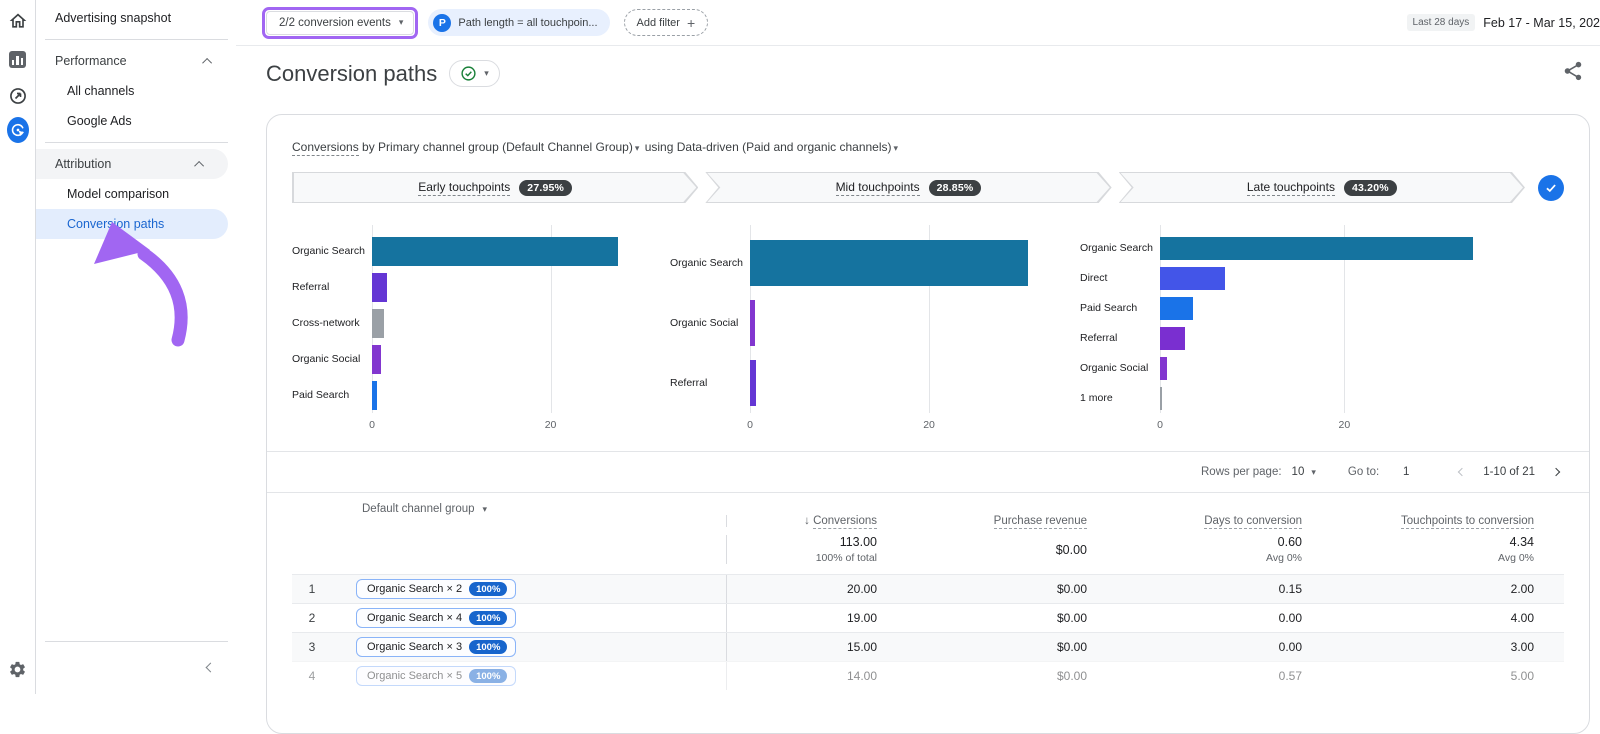 Image resolution: width=1600 pixels, height=734 pixels. Describe the element at coordinates (18, 21) in the screenshot. I see `home-icon` at that location.